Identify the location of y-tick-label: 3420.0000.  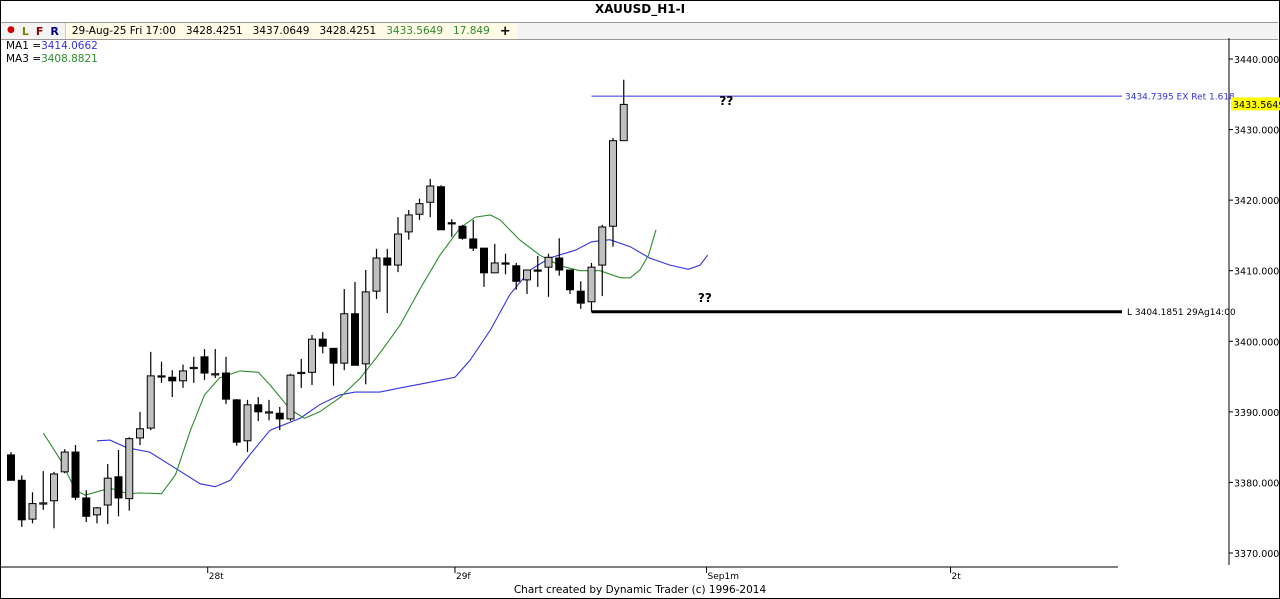
(1257, 201).